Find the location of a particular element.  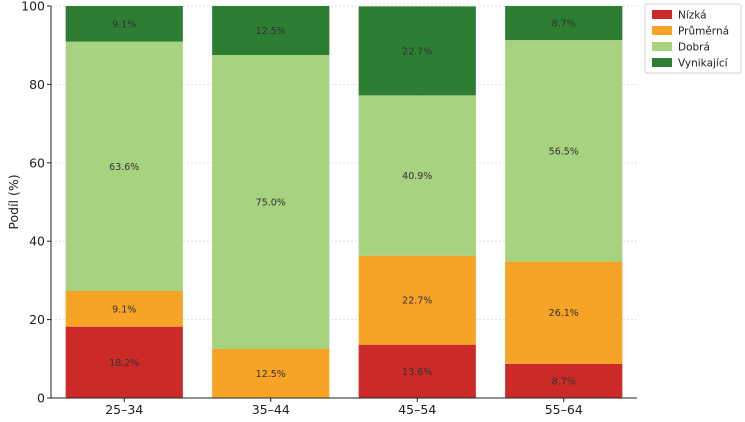

x-tick-label: 25–34 is located at coordinates (124, 409).